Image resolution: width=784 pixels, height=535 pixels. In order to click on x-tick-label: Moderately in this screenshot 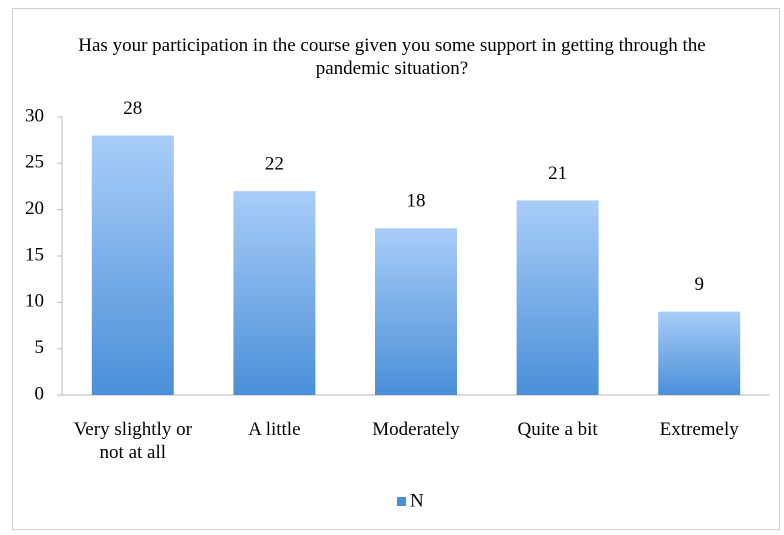, I will do `click(416, 429)`.